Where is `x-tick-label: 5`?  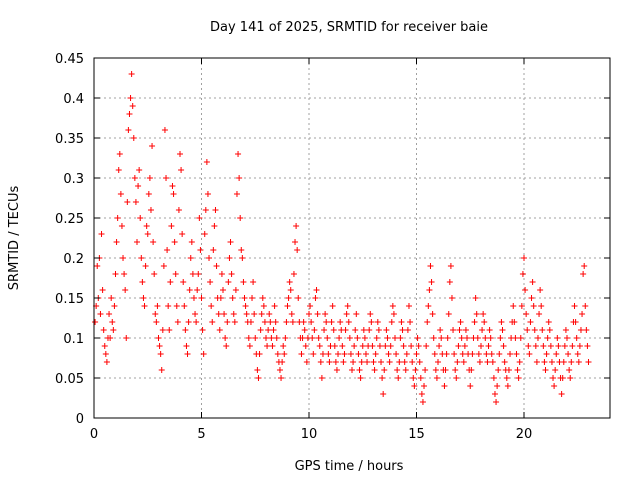 x-tick-label: 5 is located at coordinates (201, 434).